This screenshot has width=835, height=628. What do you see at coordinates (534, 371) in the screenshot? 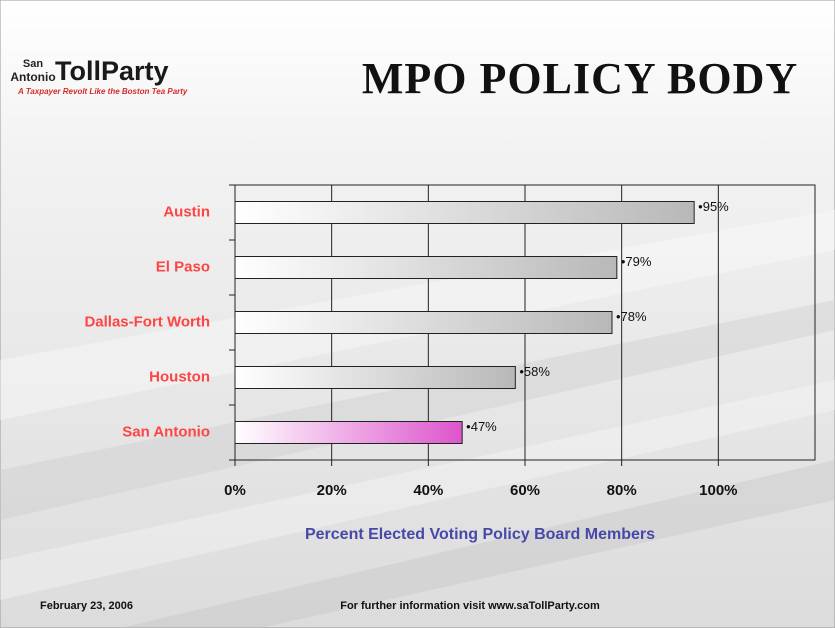
I see `value-label: •58%` at bounding box center [534, 371].